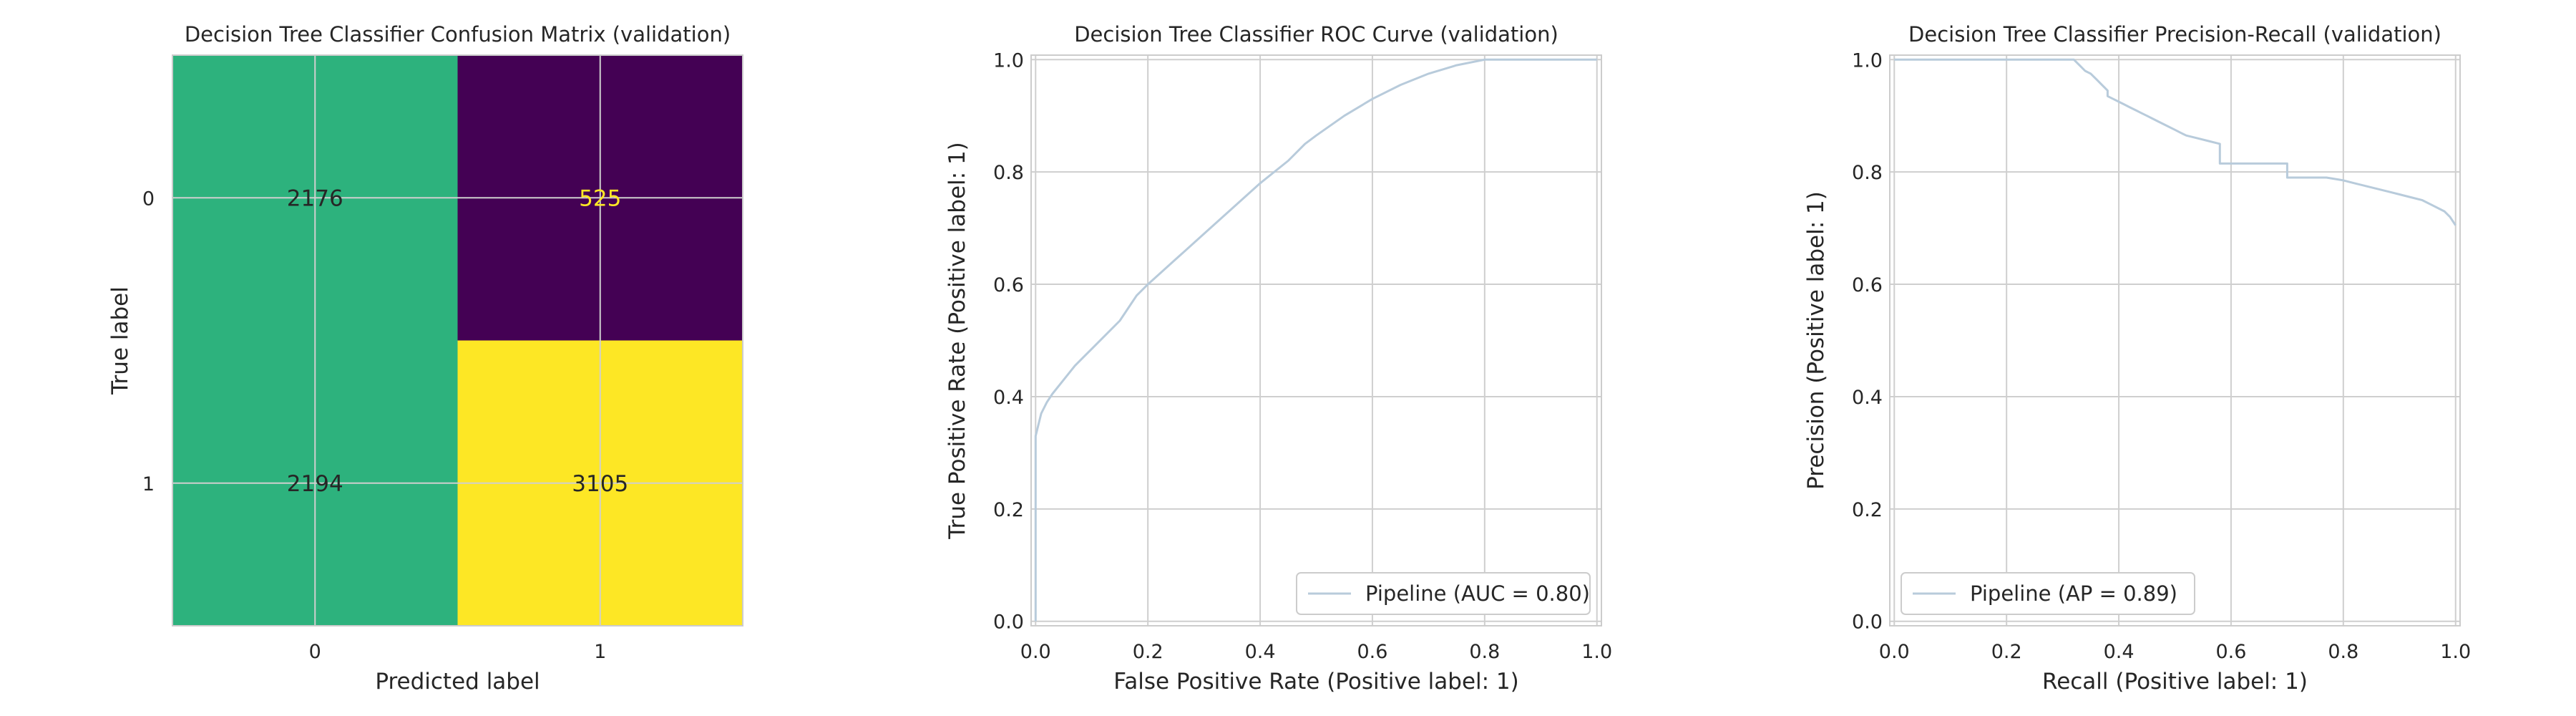 The width and height of the screenshot is (2576, 716). What do you see at coordinates (2073, 593) in the screenshot?
I see `legend-entry-label: Pipeline (AP = 0.89)` at bounding box center [2073, 593].